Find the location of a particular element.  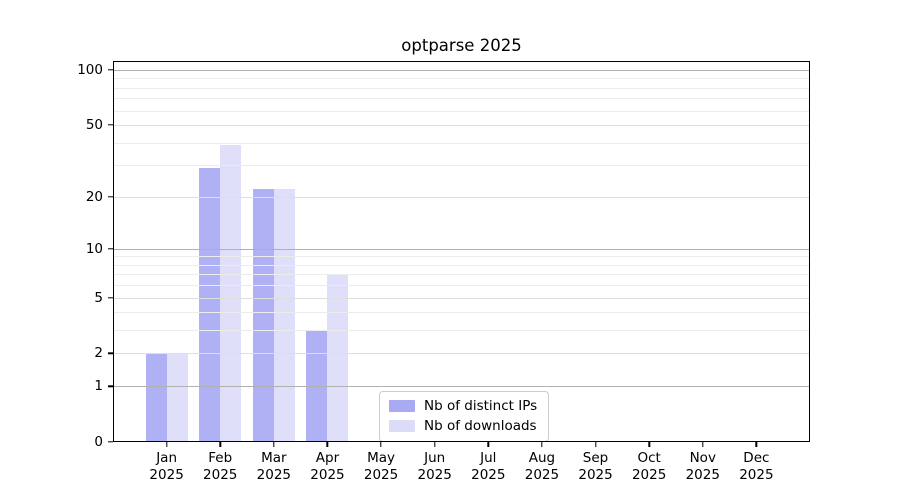

y-tick-label: 50 is located at coordinates (94, 125).